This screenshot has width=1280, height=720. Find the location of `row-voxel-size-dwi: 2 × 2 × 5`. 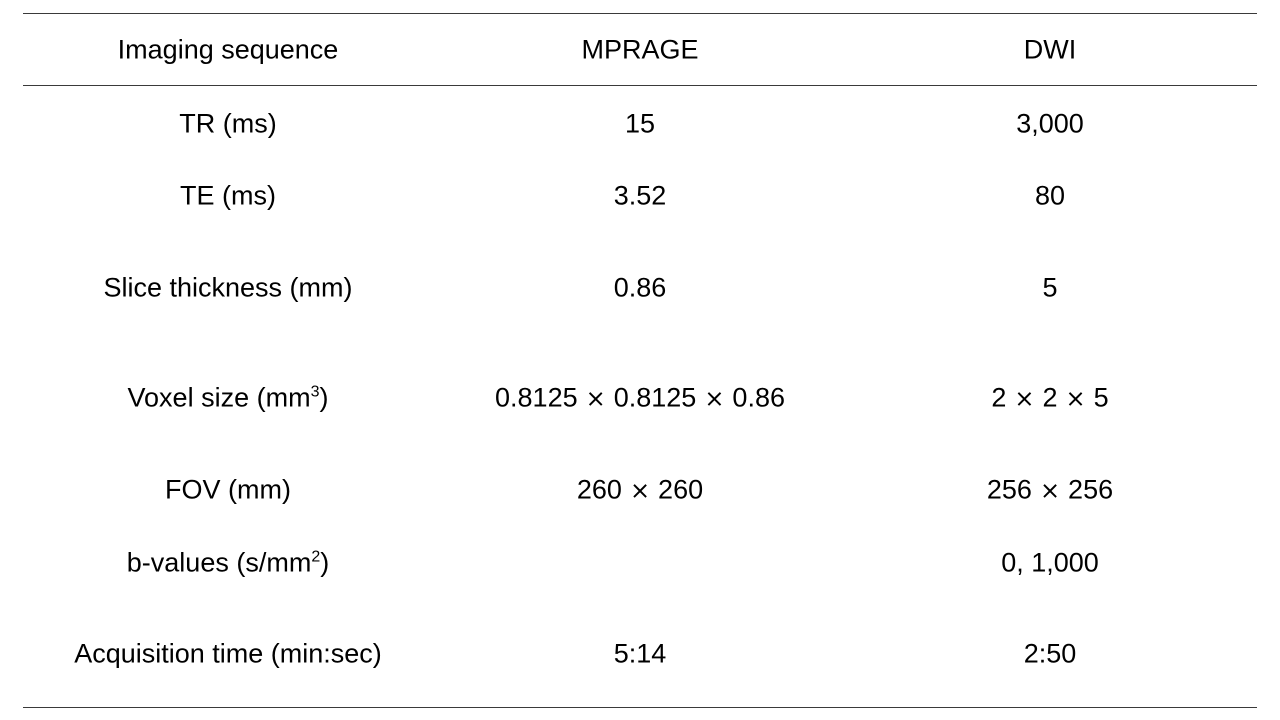

row-voxel-size-dwi: 2 × 2 × 5 is located at coordinates (1050, 397).